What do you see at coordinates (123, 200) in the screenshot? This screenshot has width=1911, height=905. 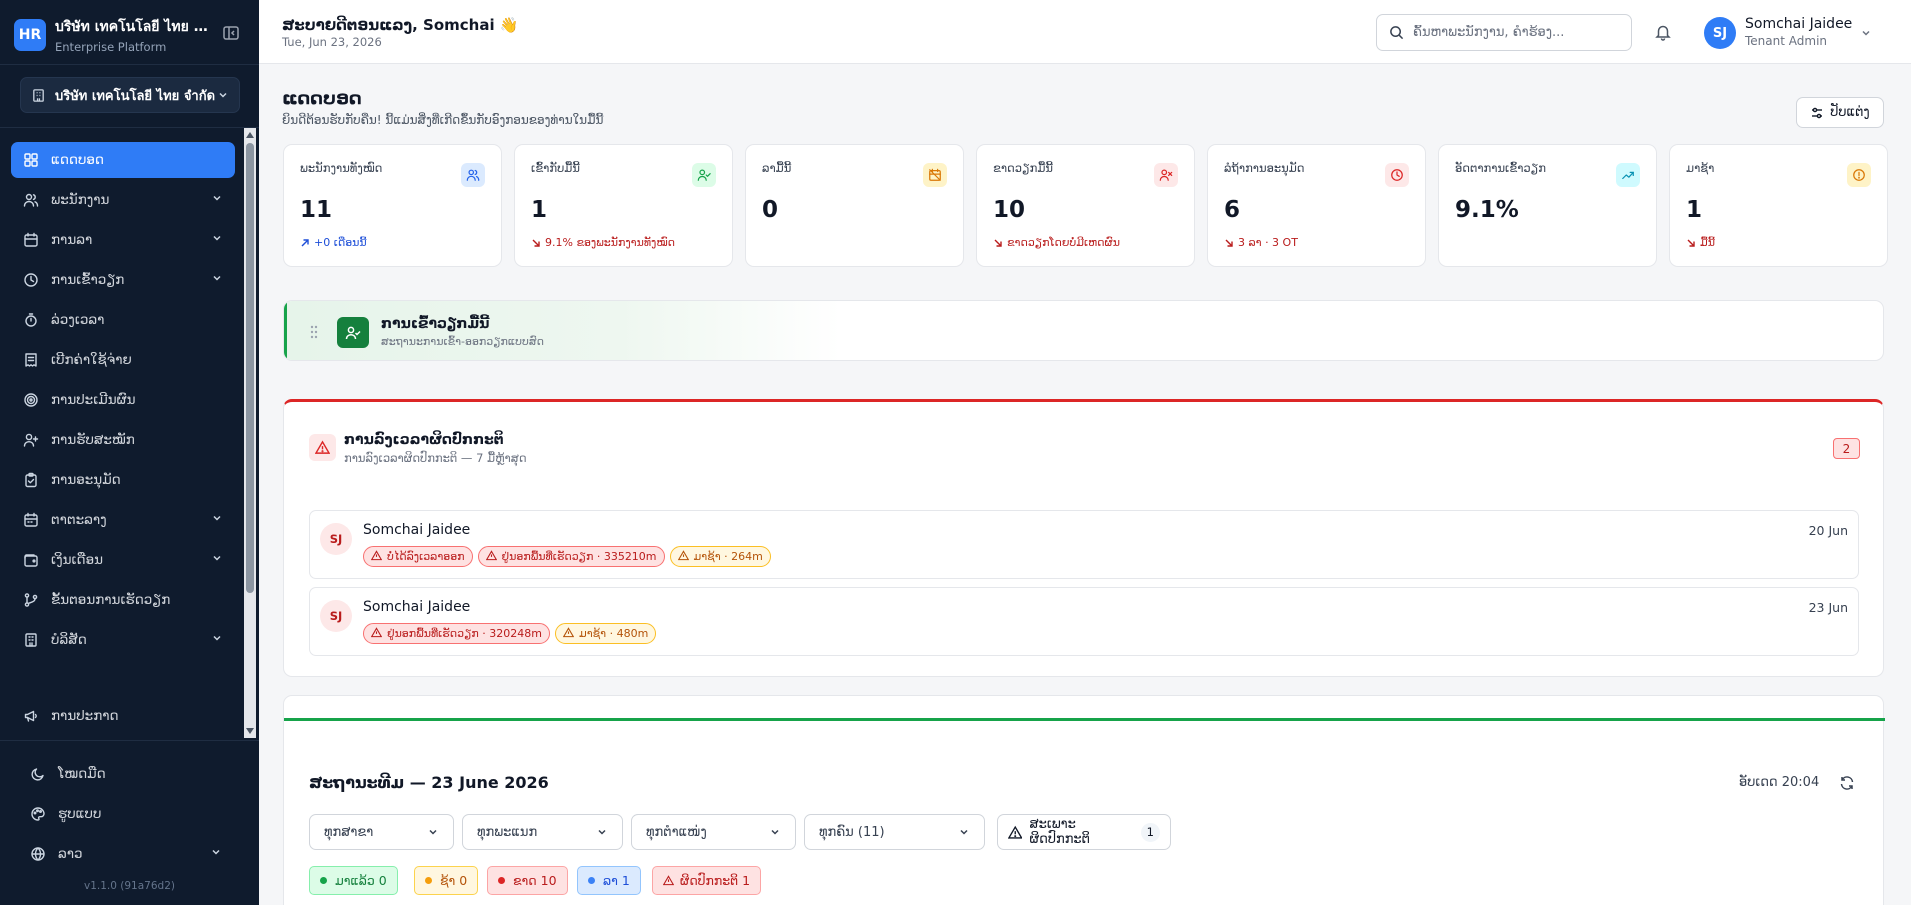 I see `sidebar-item: ພະນັກງານ` at bounding box center [123, 200].